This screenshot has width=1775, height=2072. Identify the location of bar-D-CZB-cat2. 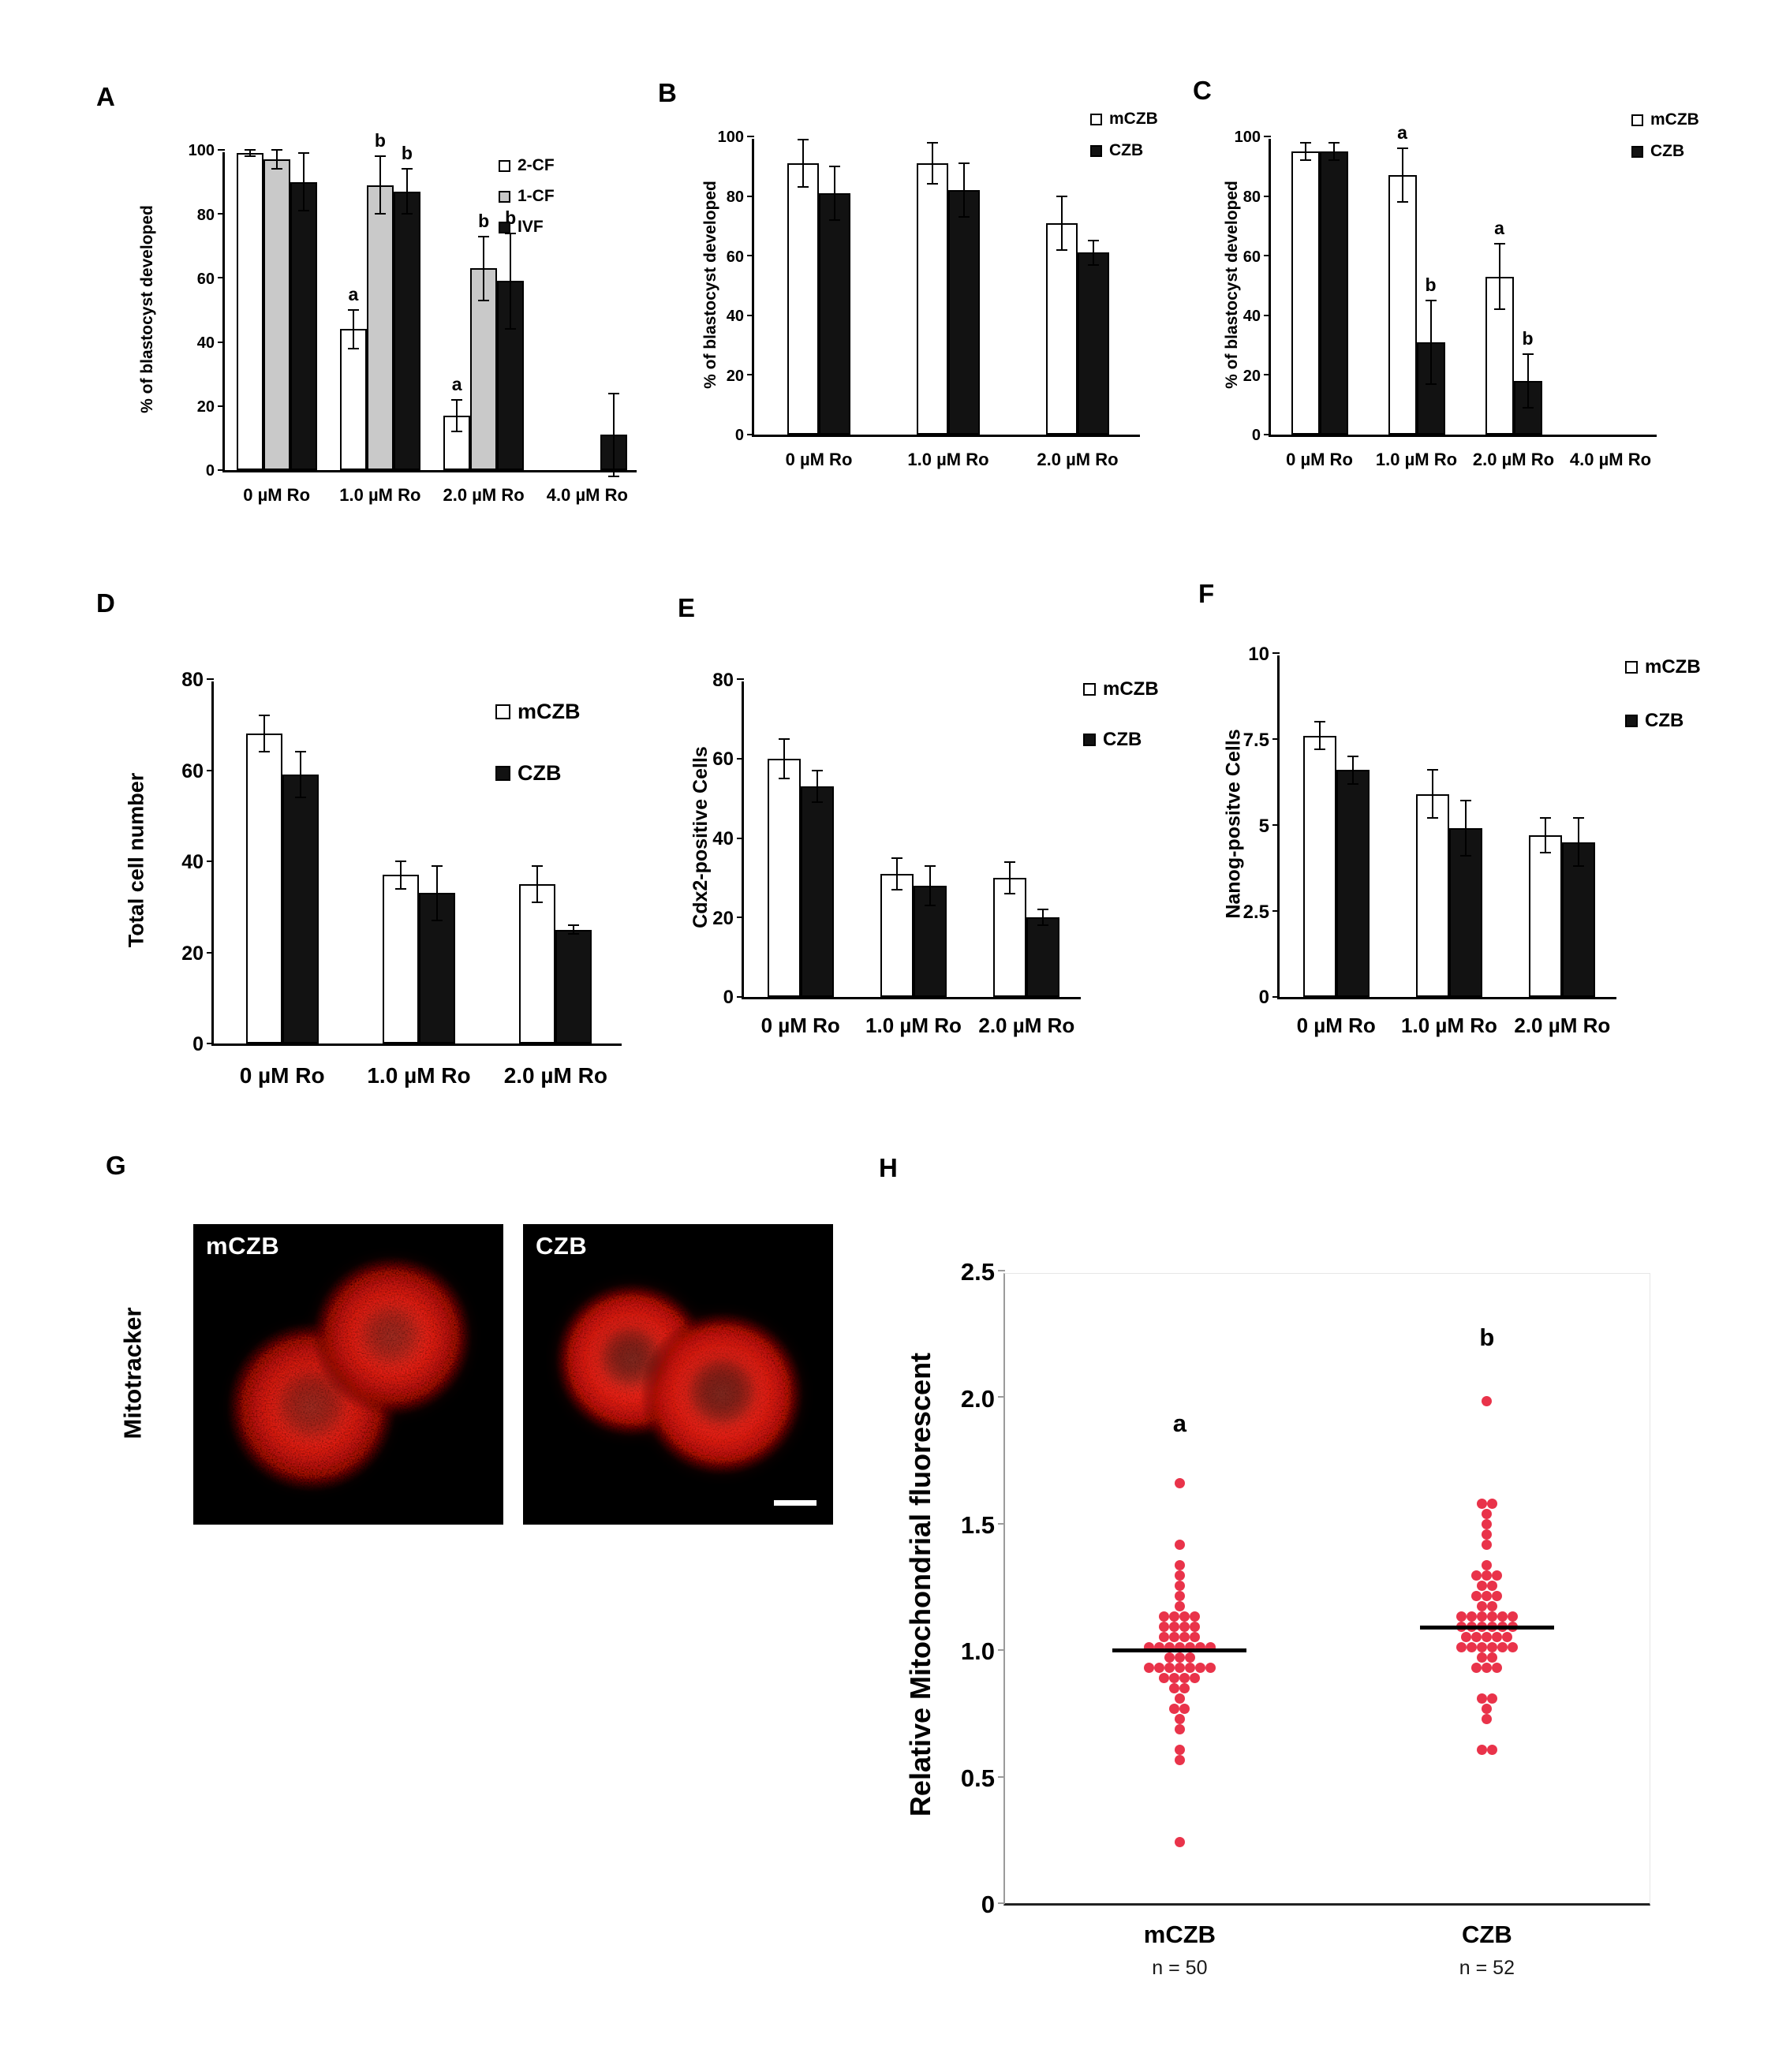
(573, 986).